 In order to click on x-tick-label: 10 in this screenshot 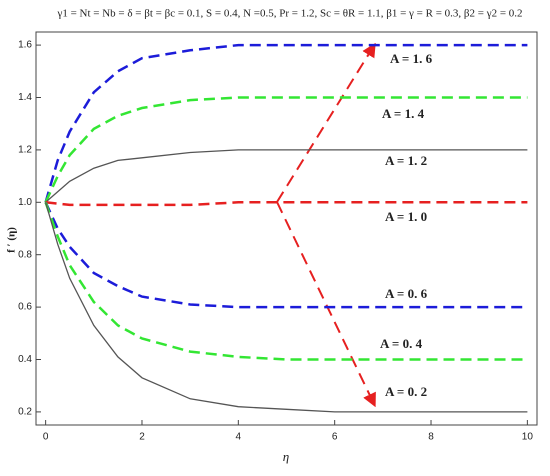, I will do `click(528, 437)`.